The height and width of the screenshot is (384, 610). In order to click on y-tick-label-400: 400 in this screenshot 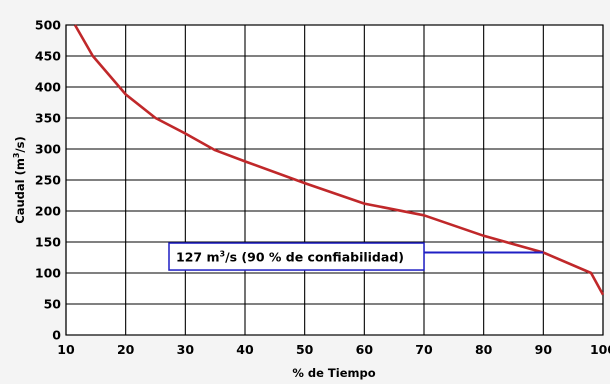, I will do `click(48, 87)`.